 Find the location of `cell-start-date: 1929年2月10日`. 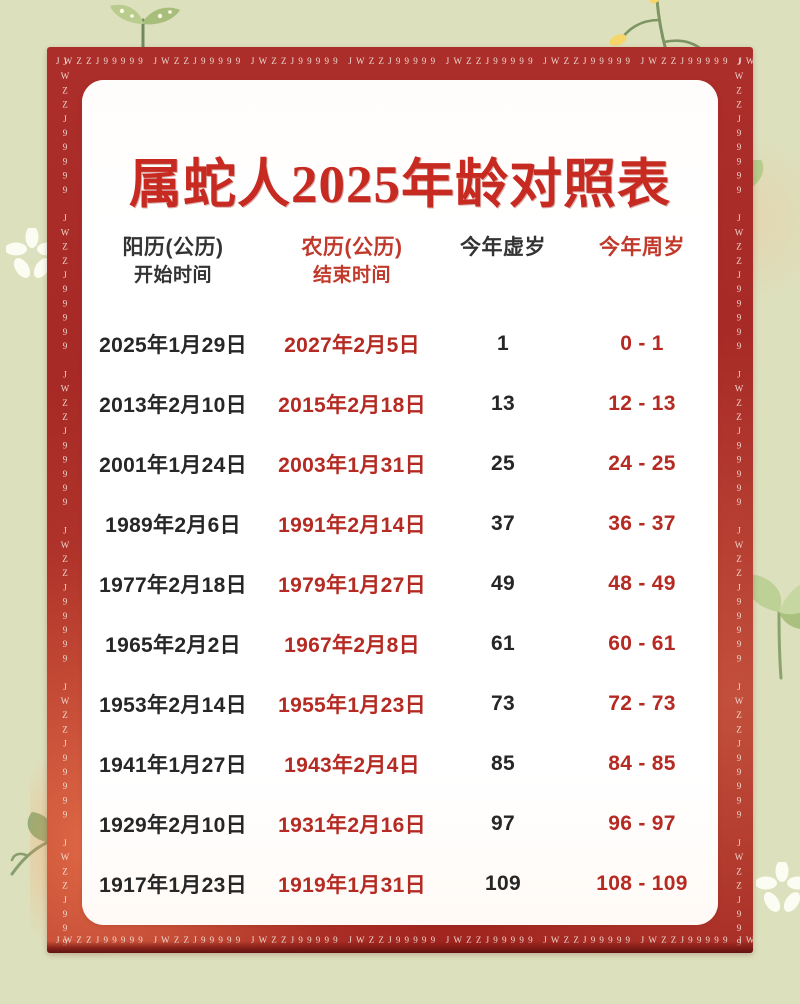

cell-start-date: 1929年2月10日 is located at coordinates (173, 826).